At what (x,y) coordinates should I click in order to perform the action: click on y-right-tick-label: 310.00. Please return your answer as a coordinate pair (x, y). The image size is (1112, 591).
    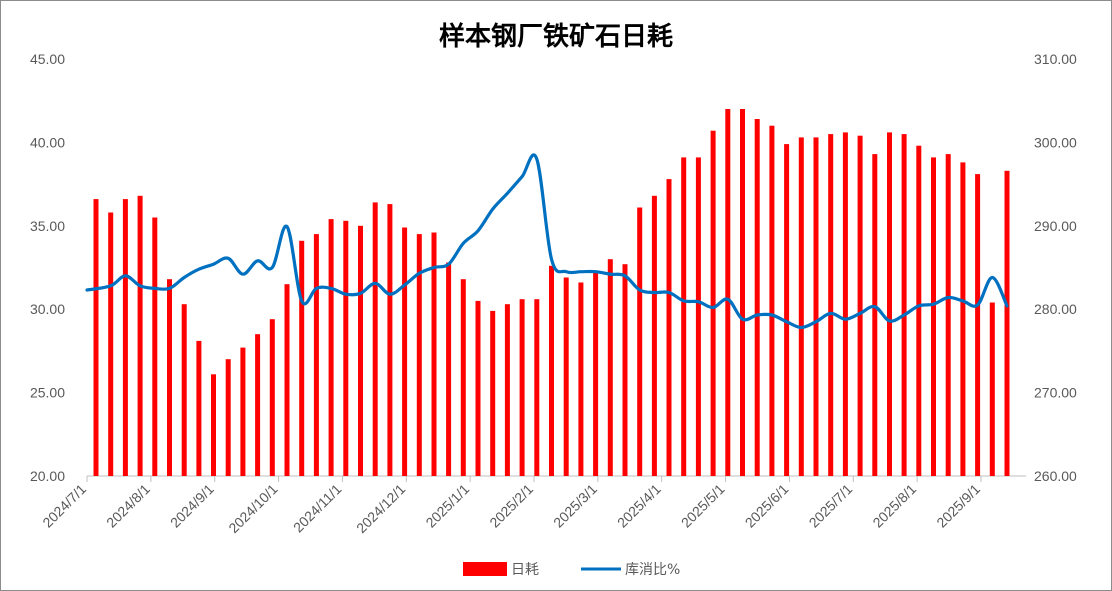
    Looking at the image, I should click on (1055, 59).